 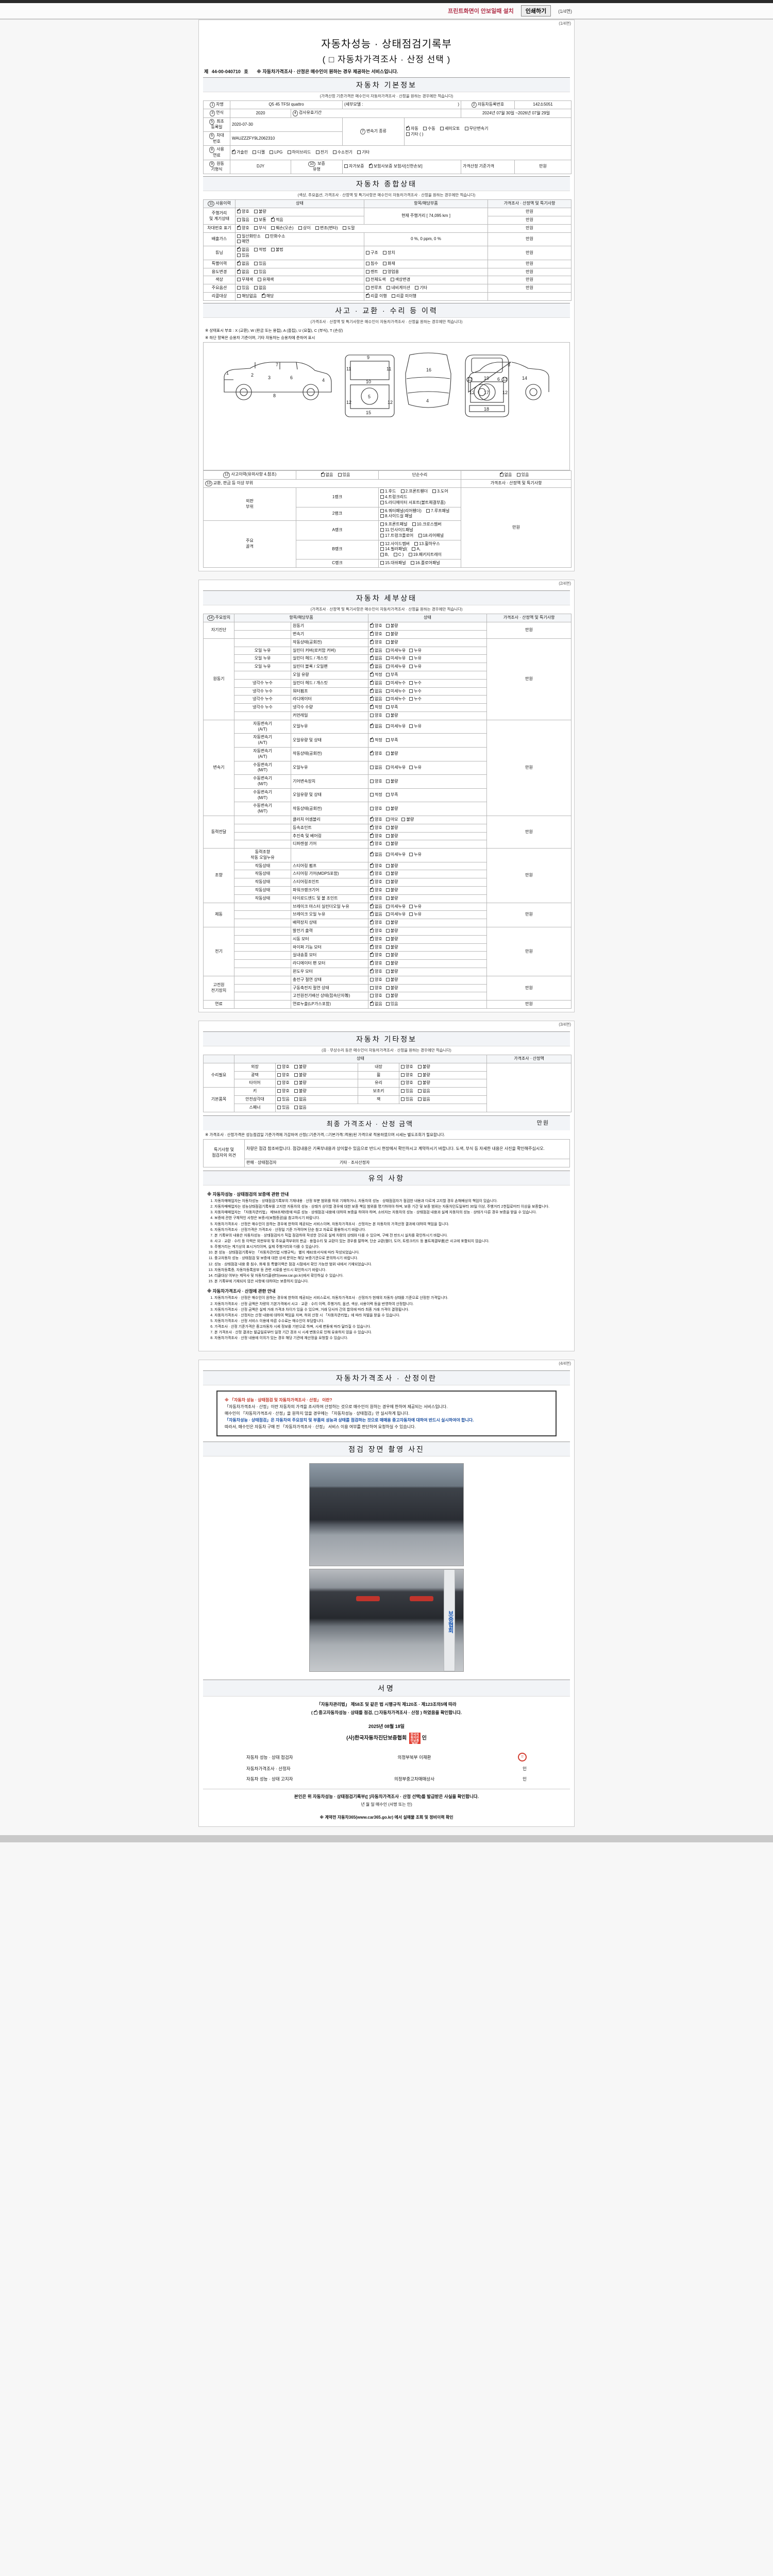 I want to click on part-11: 11.인사이드패널, so click(x=396, y=530).